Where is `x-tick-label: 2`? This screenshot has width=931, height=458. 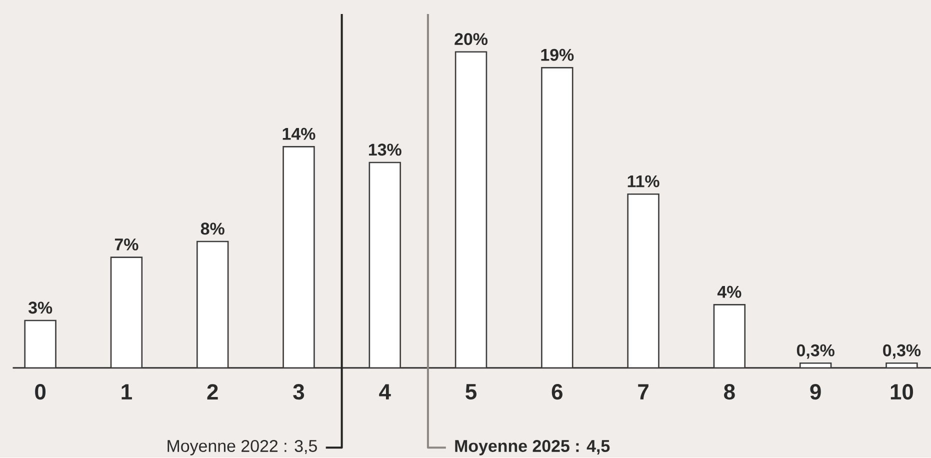 x-tick-label: 2 is located at coordinates (212, 392).